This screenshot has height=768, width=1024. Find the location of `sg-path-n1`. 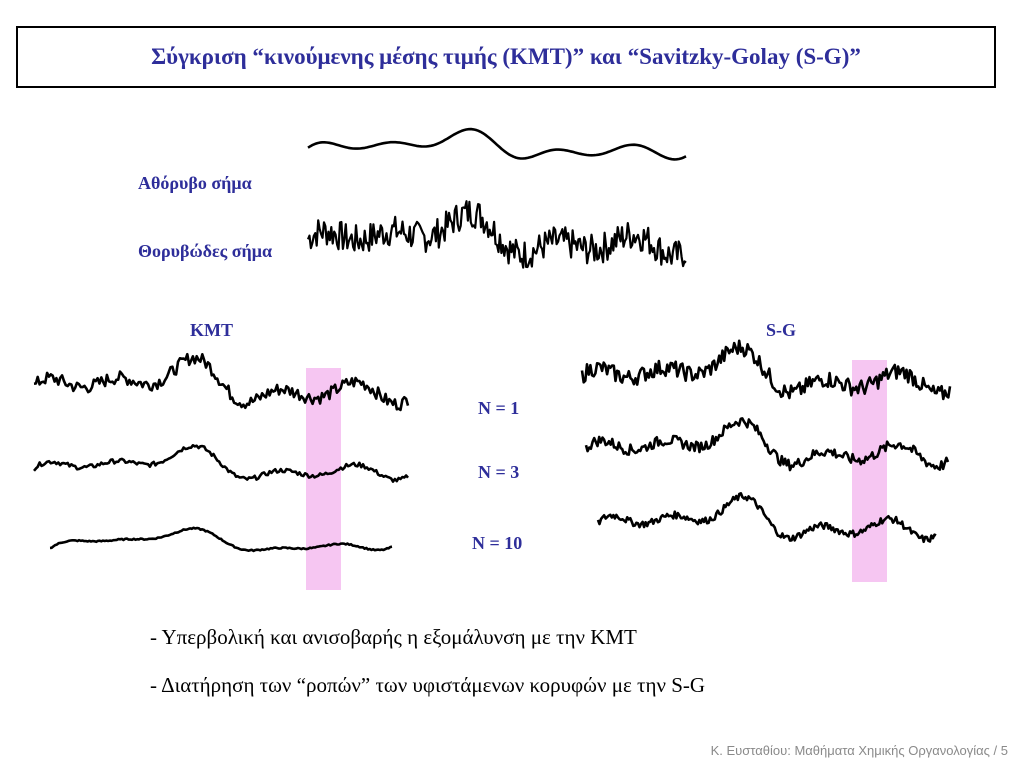

sg-path-n1 is located at coordinates (766, 370).